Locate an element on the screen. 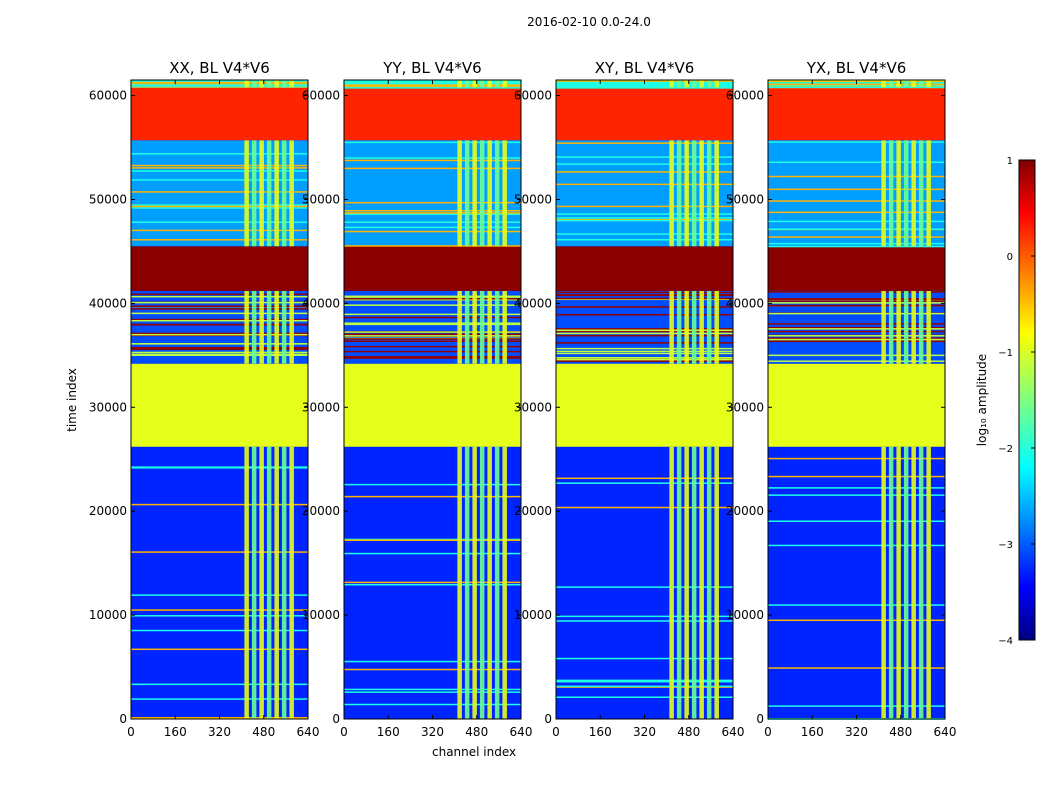 This screenshot has height=800, width=1050. x-tick-label: 640 is located at coordinates (945, 732).